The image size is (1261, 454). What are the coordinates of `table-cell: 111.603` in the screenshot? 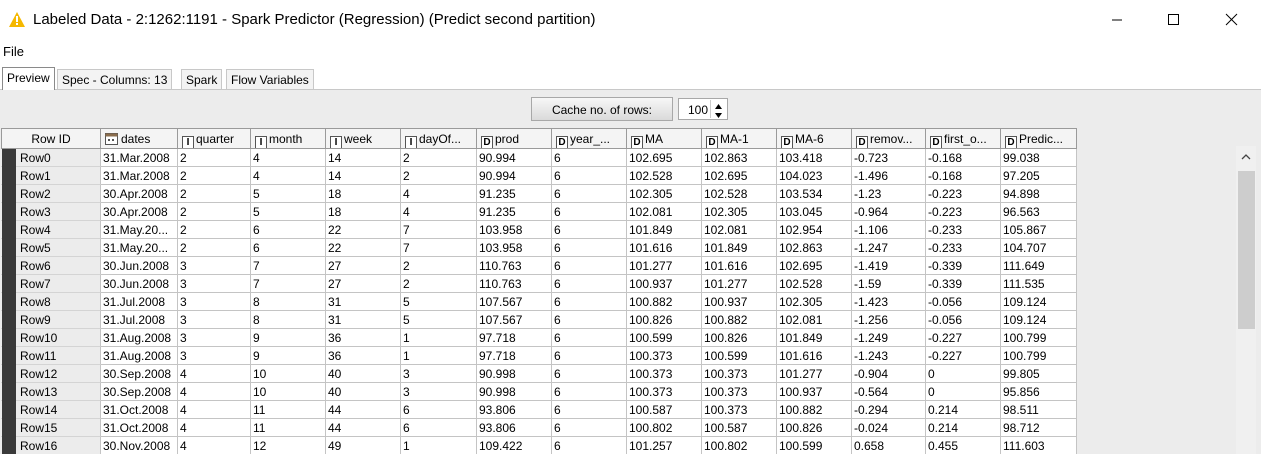 It's located at (1039, 445).